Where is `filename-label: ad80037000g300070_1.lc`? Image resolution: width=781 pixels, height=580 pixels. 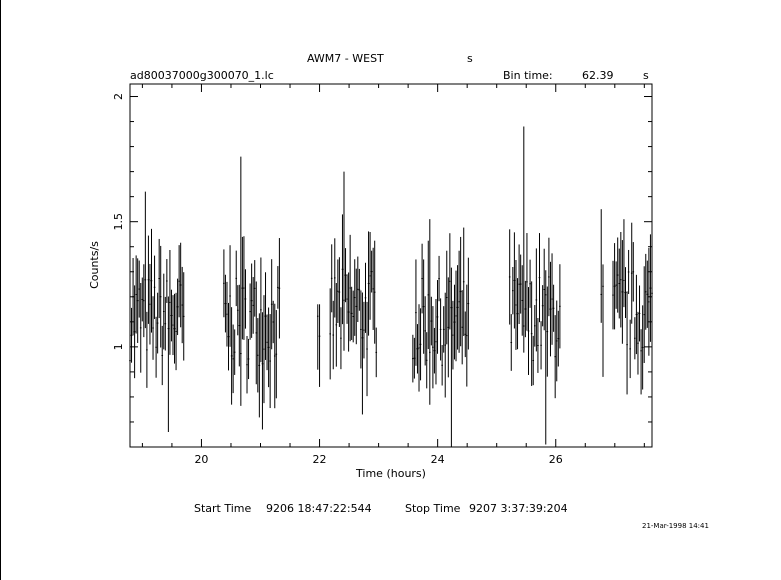
filename-label: ad80037000g300070_1.lc is located at coordinates (202, 75).